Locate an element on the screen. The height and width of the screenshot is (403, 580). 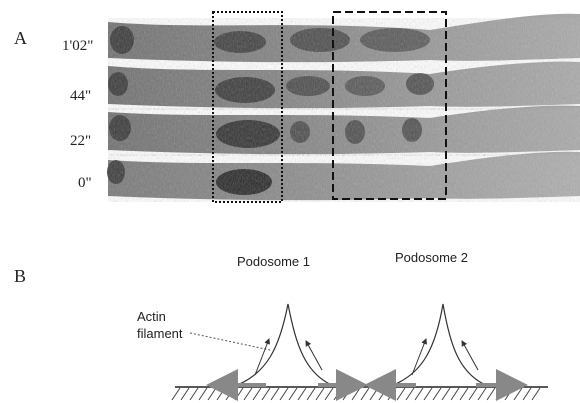
dotted-selection-box is located at coordinates (247, 107).